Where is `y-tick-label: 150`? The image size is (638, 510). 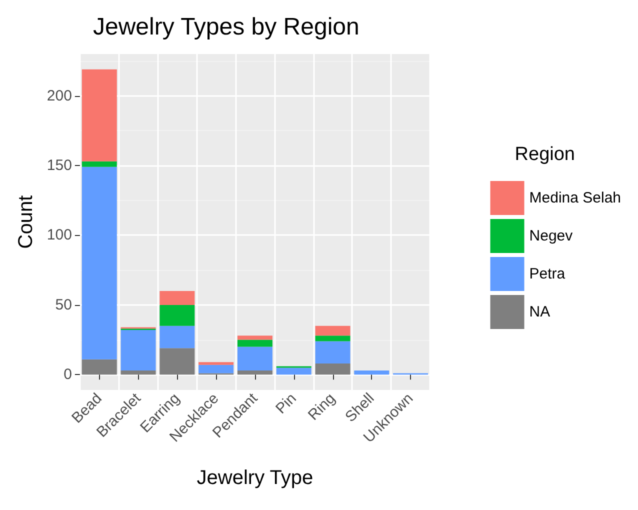 y-tick-label: 150 is located at coordinates (59, 165).